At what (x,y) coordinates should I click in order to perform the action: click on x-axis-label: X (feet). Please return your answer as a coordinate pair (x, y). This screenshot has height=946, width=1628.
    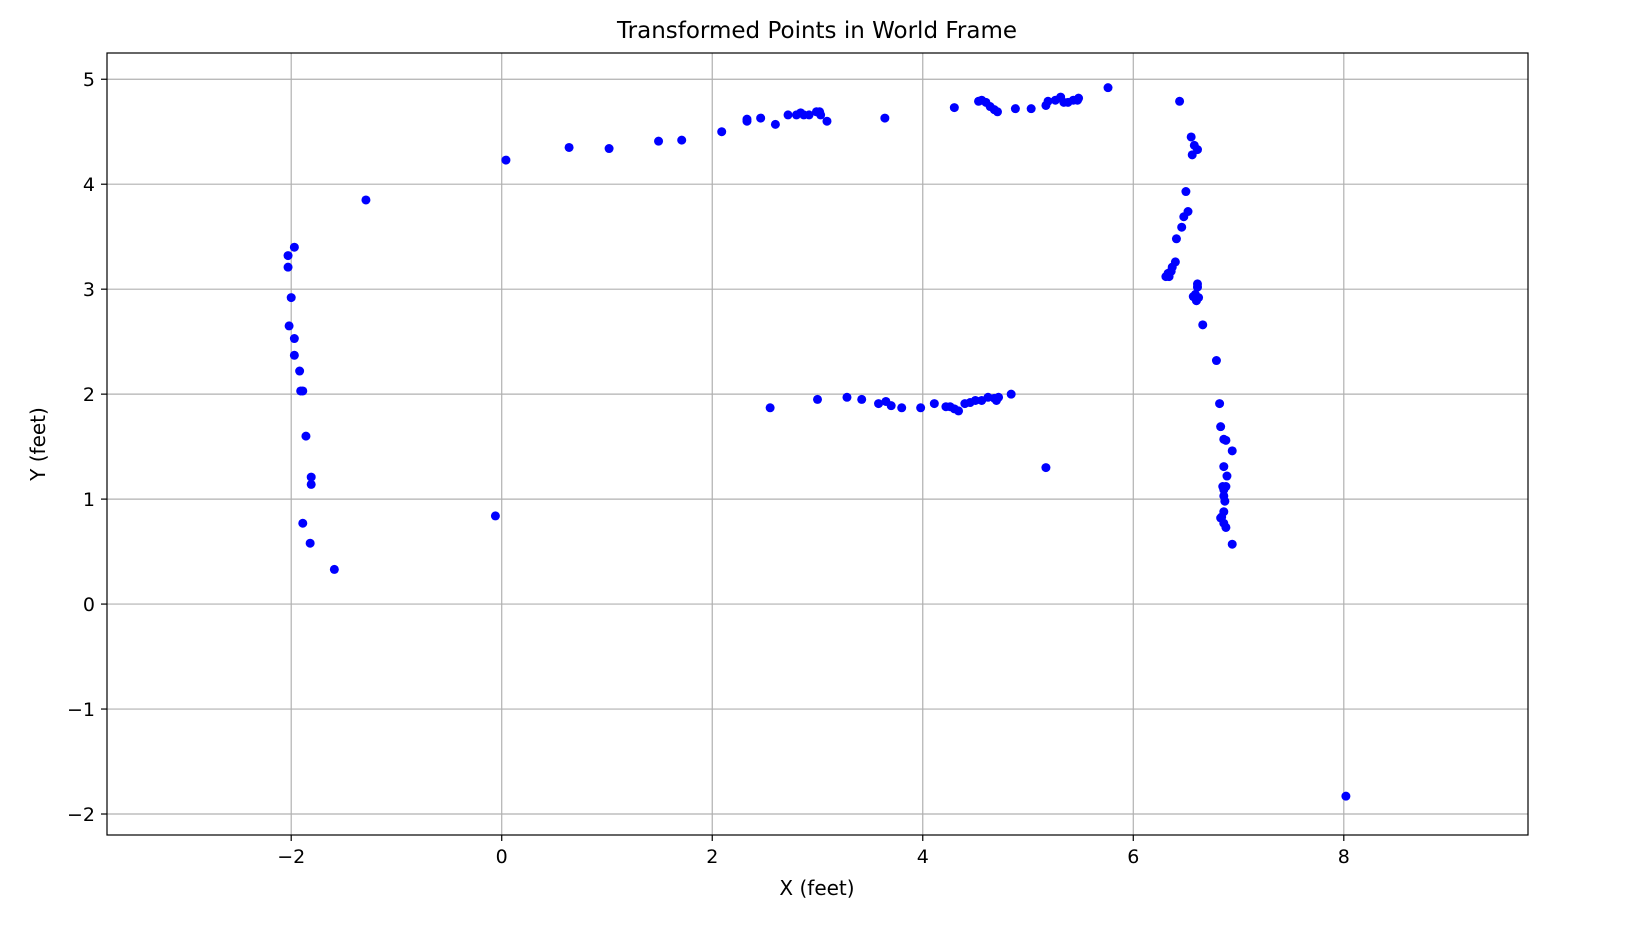
    Looking at the image, I should click on (816, 888).